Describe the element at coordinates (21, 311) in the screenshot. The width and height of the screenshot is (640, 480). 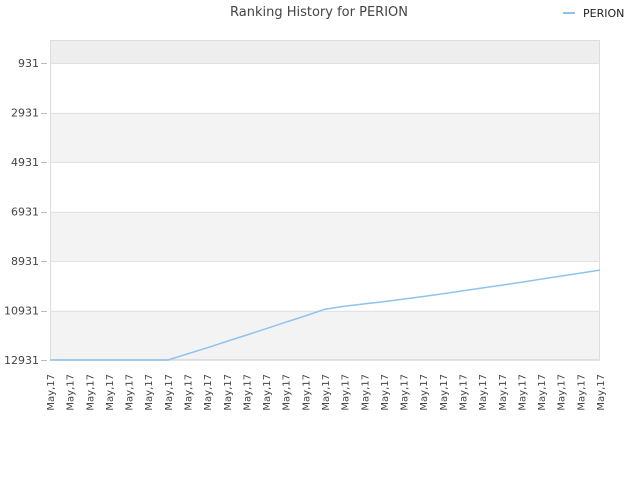
I see `y-tick-label: 10931` at that location.